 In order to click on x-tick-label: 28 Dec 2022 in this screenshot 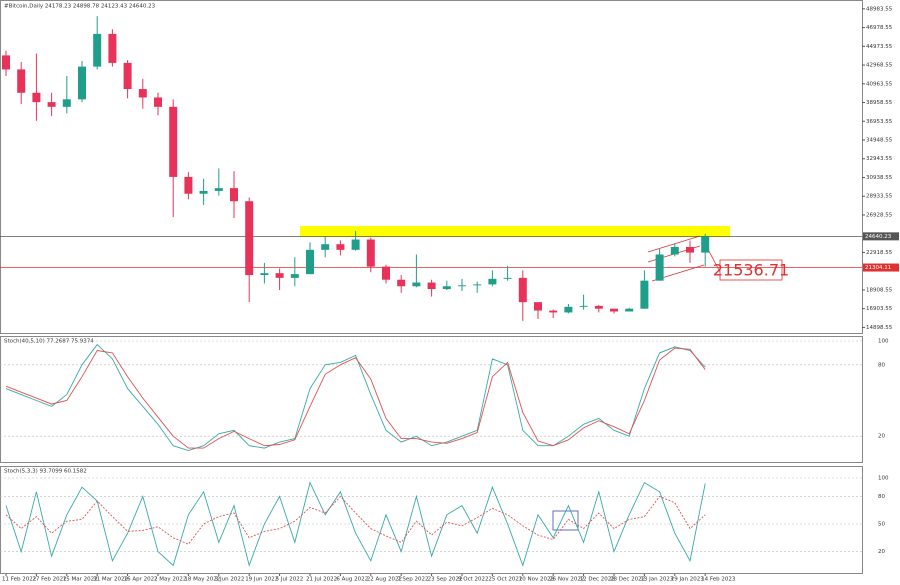, I will do `click(627, 580)`.